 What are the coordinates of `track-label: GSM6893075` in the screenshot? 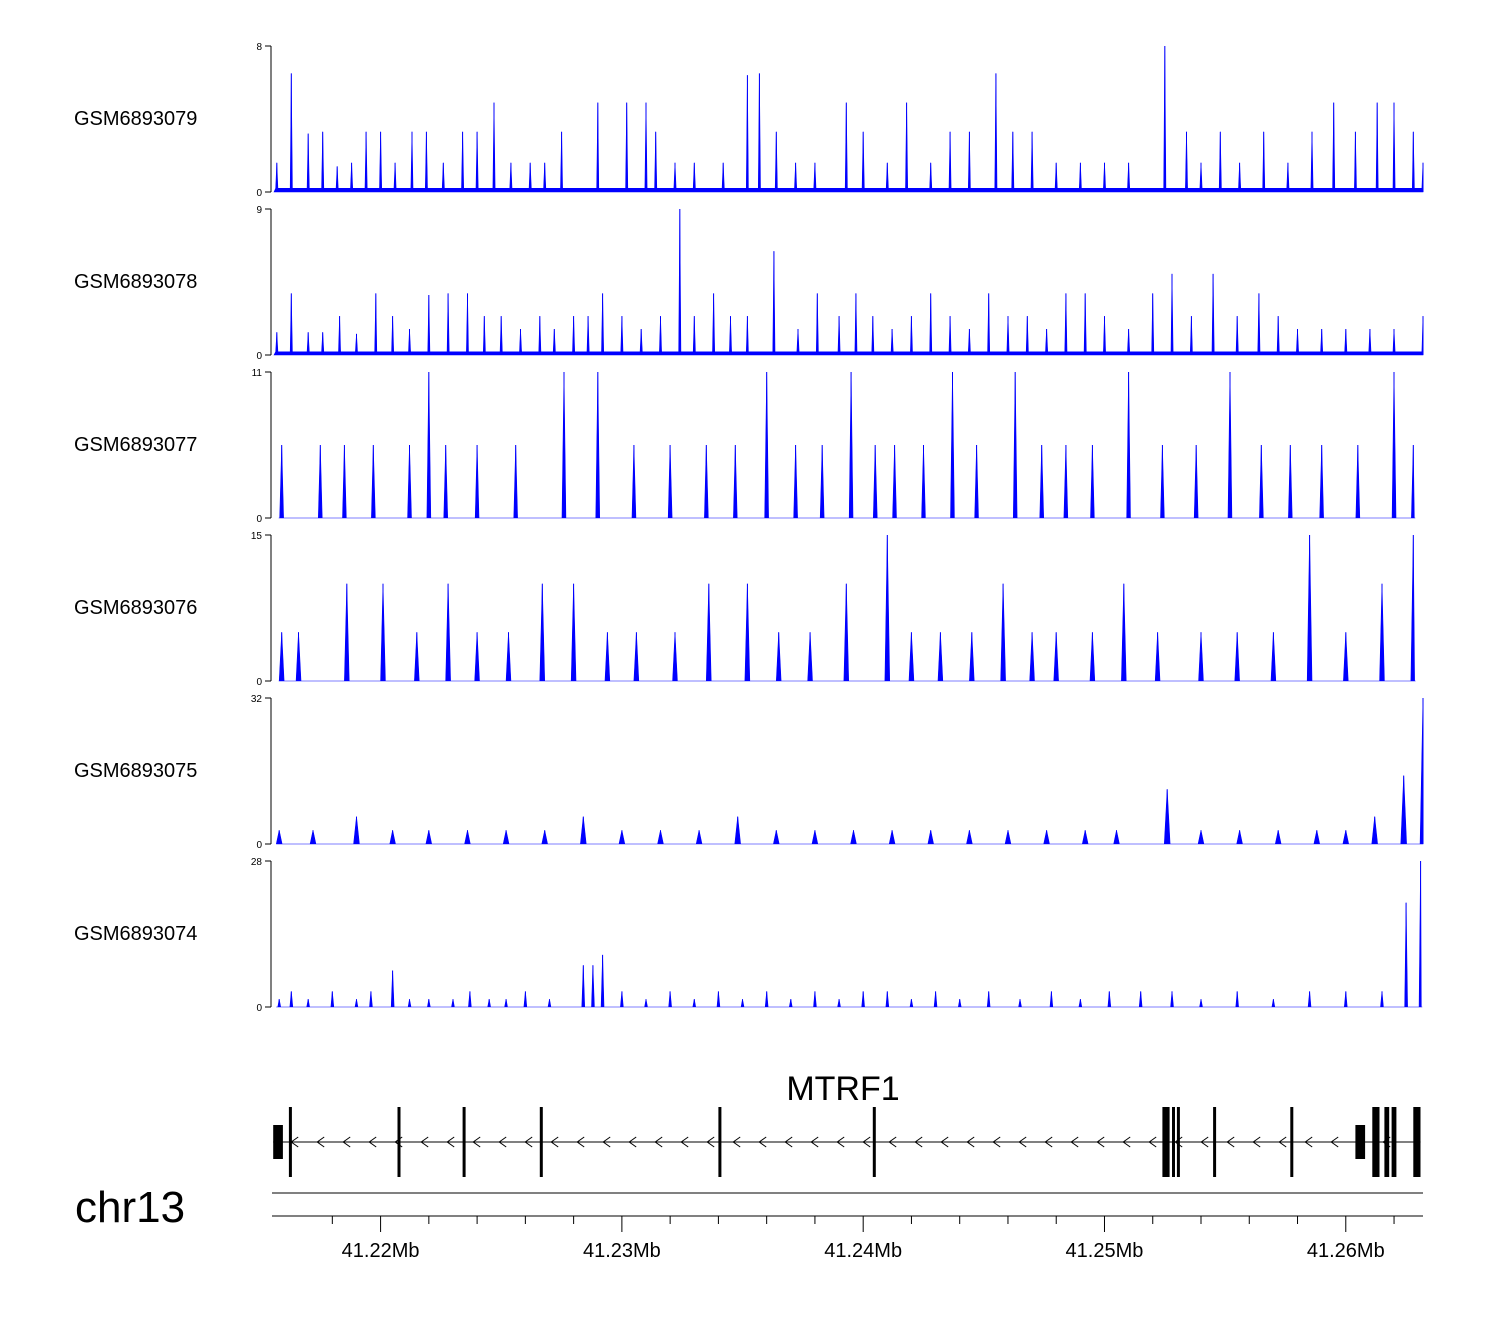 It's located at (135, 771).